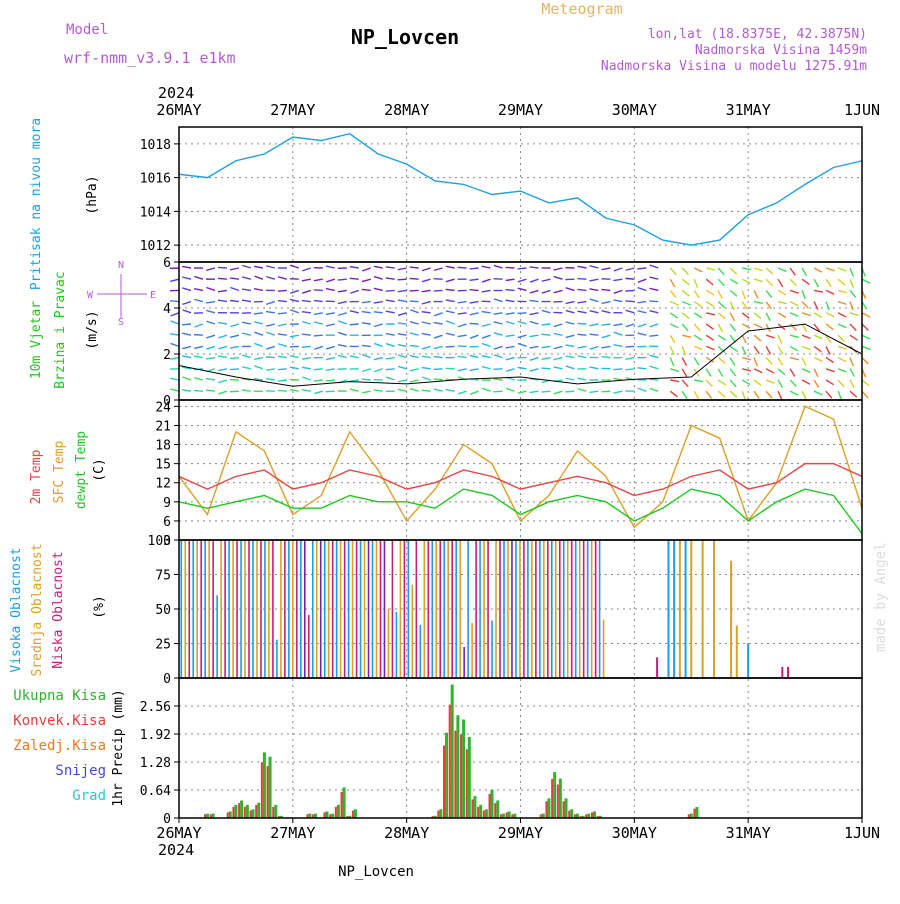 The height and width of the screenshot is (904, 900). I want to click on time-tick-top: 1JUN, so click(862, 110).